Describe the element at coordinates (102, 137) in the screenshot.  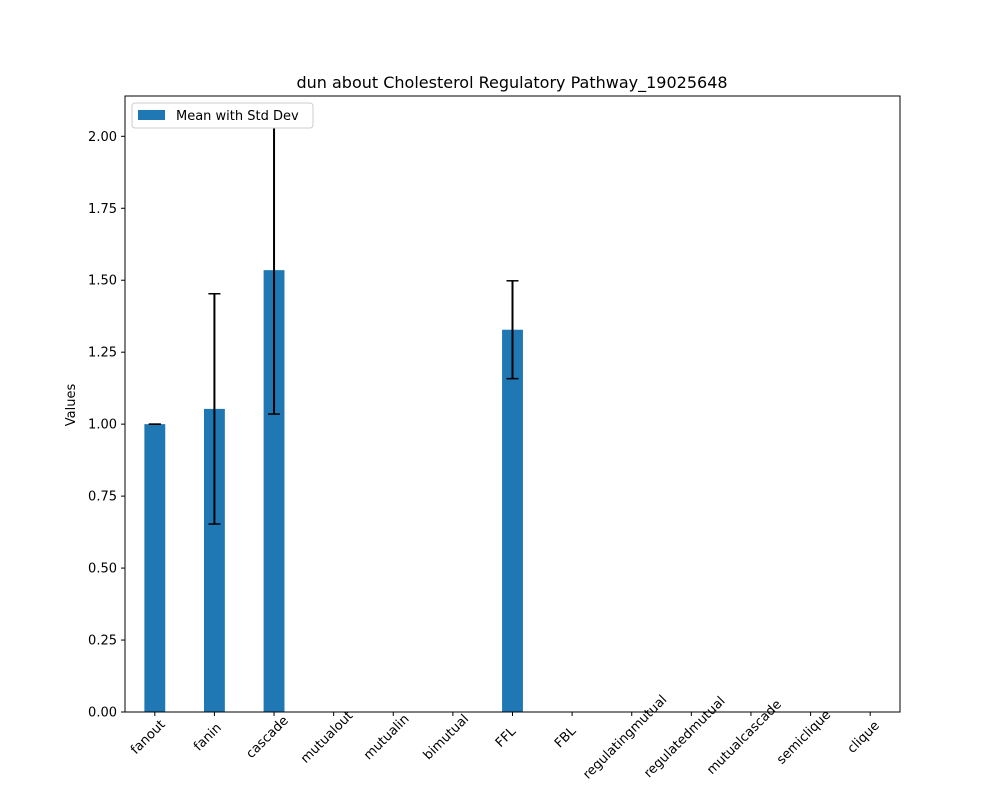
I see `y-tick-label: 2.00` at that location.